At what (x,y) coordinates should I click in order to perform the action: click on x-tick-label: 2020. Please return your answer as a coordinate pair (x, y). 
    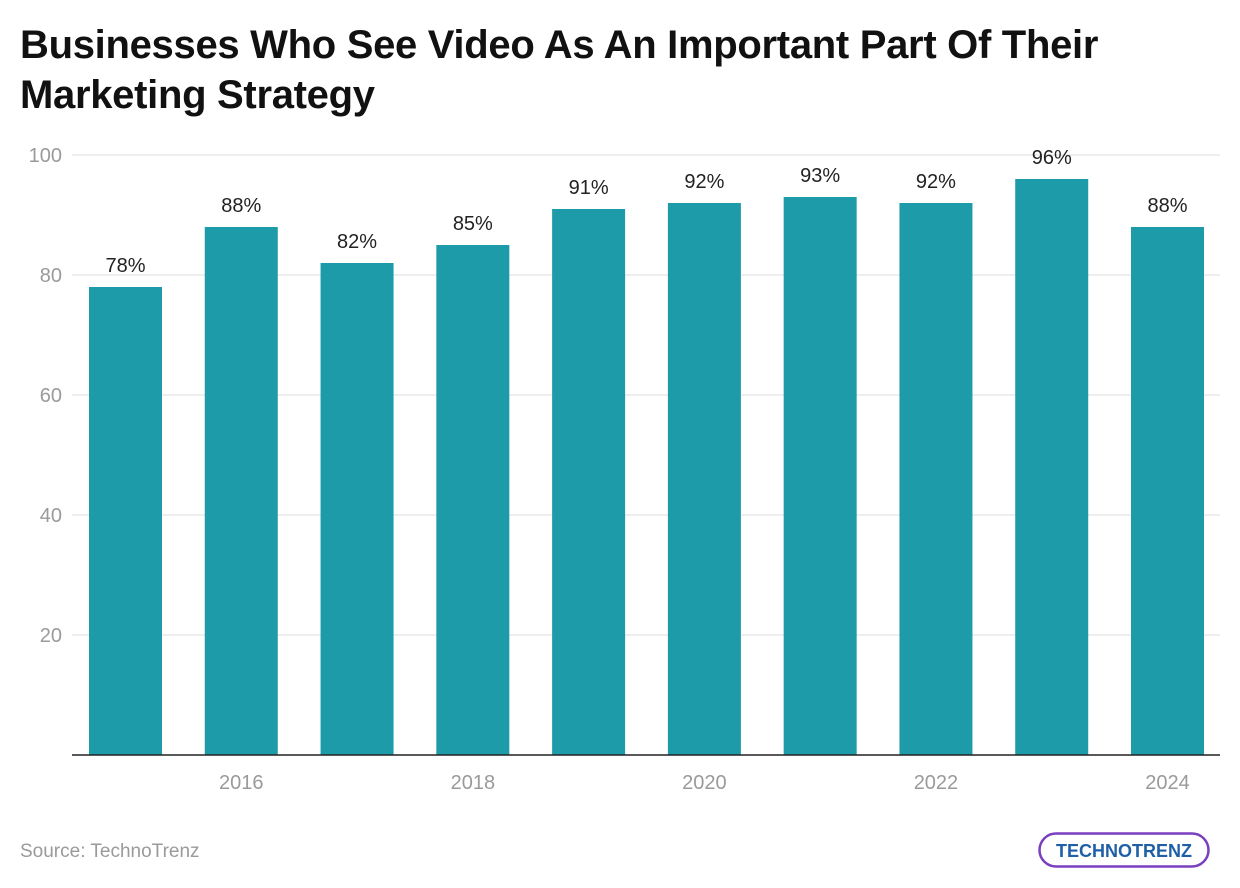
    Looking at the image, I should click on (704, 783).